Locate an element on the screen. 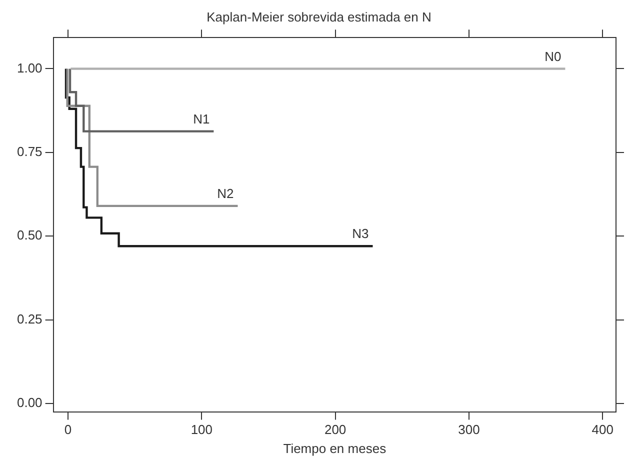 The image size is (638, 465). x-tick-label: 100 is located at coordinates (201, 430).